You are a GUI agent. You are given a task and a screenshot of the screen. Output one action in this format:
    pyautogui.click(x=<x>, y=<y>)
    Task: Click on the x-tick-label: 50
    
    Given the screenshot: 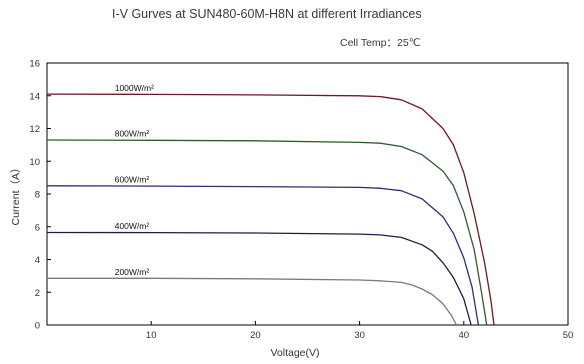 What is the action you would take?
    pyautogui.click(x=568, y=335)
    